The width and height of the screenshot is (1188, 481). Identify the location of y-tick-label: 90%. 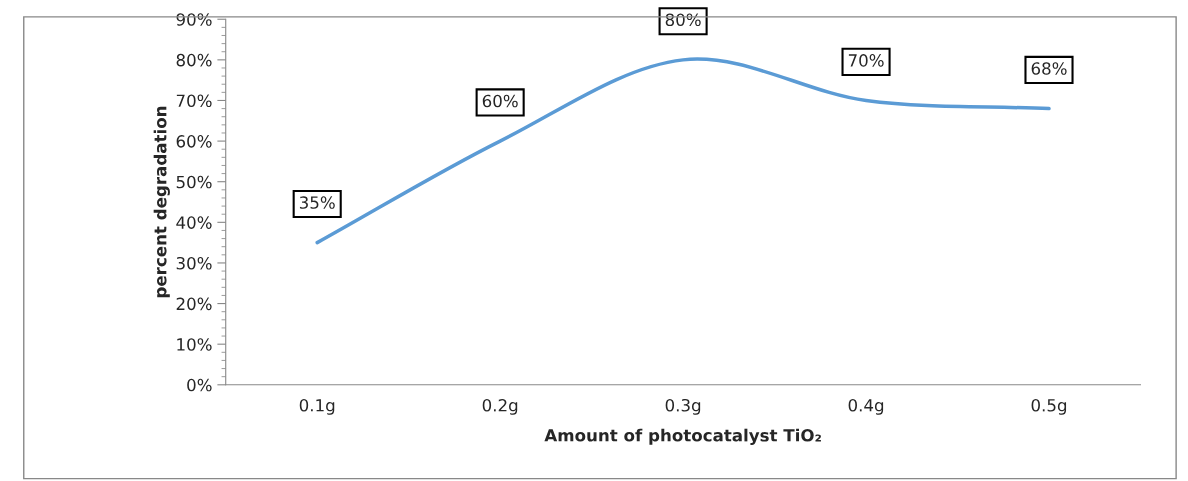
(194, 19).